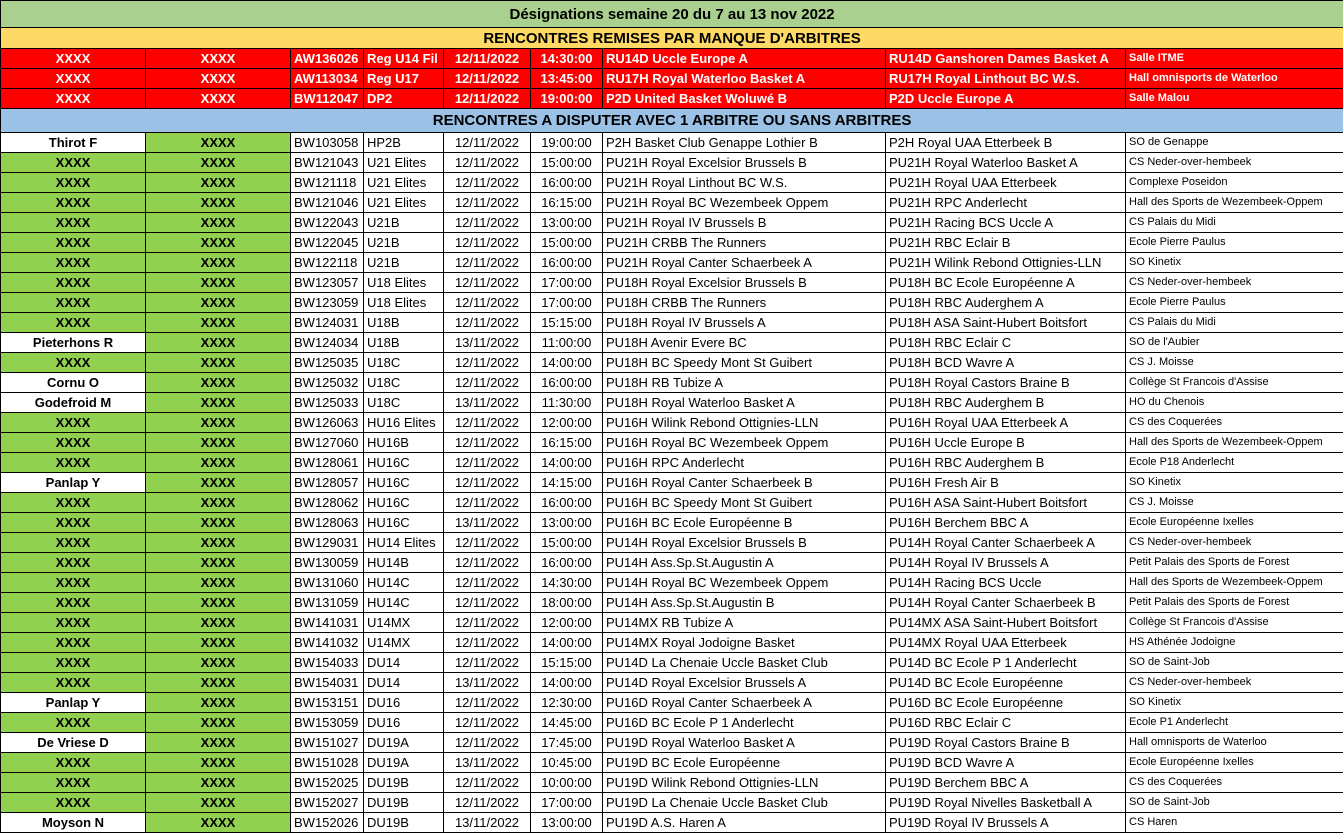  What do you see at coordinates (403, 322) in the screenshot?
I see `category-cell: U18B` at bounding box center [403, 322].